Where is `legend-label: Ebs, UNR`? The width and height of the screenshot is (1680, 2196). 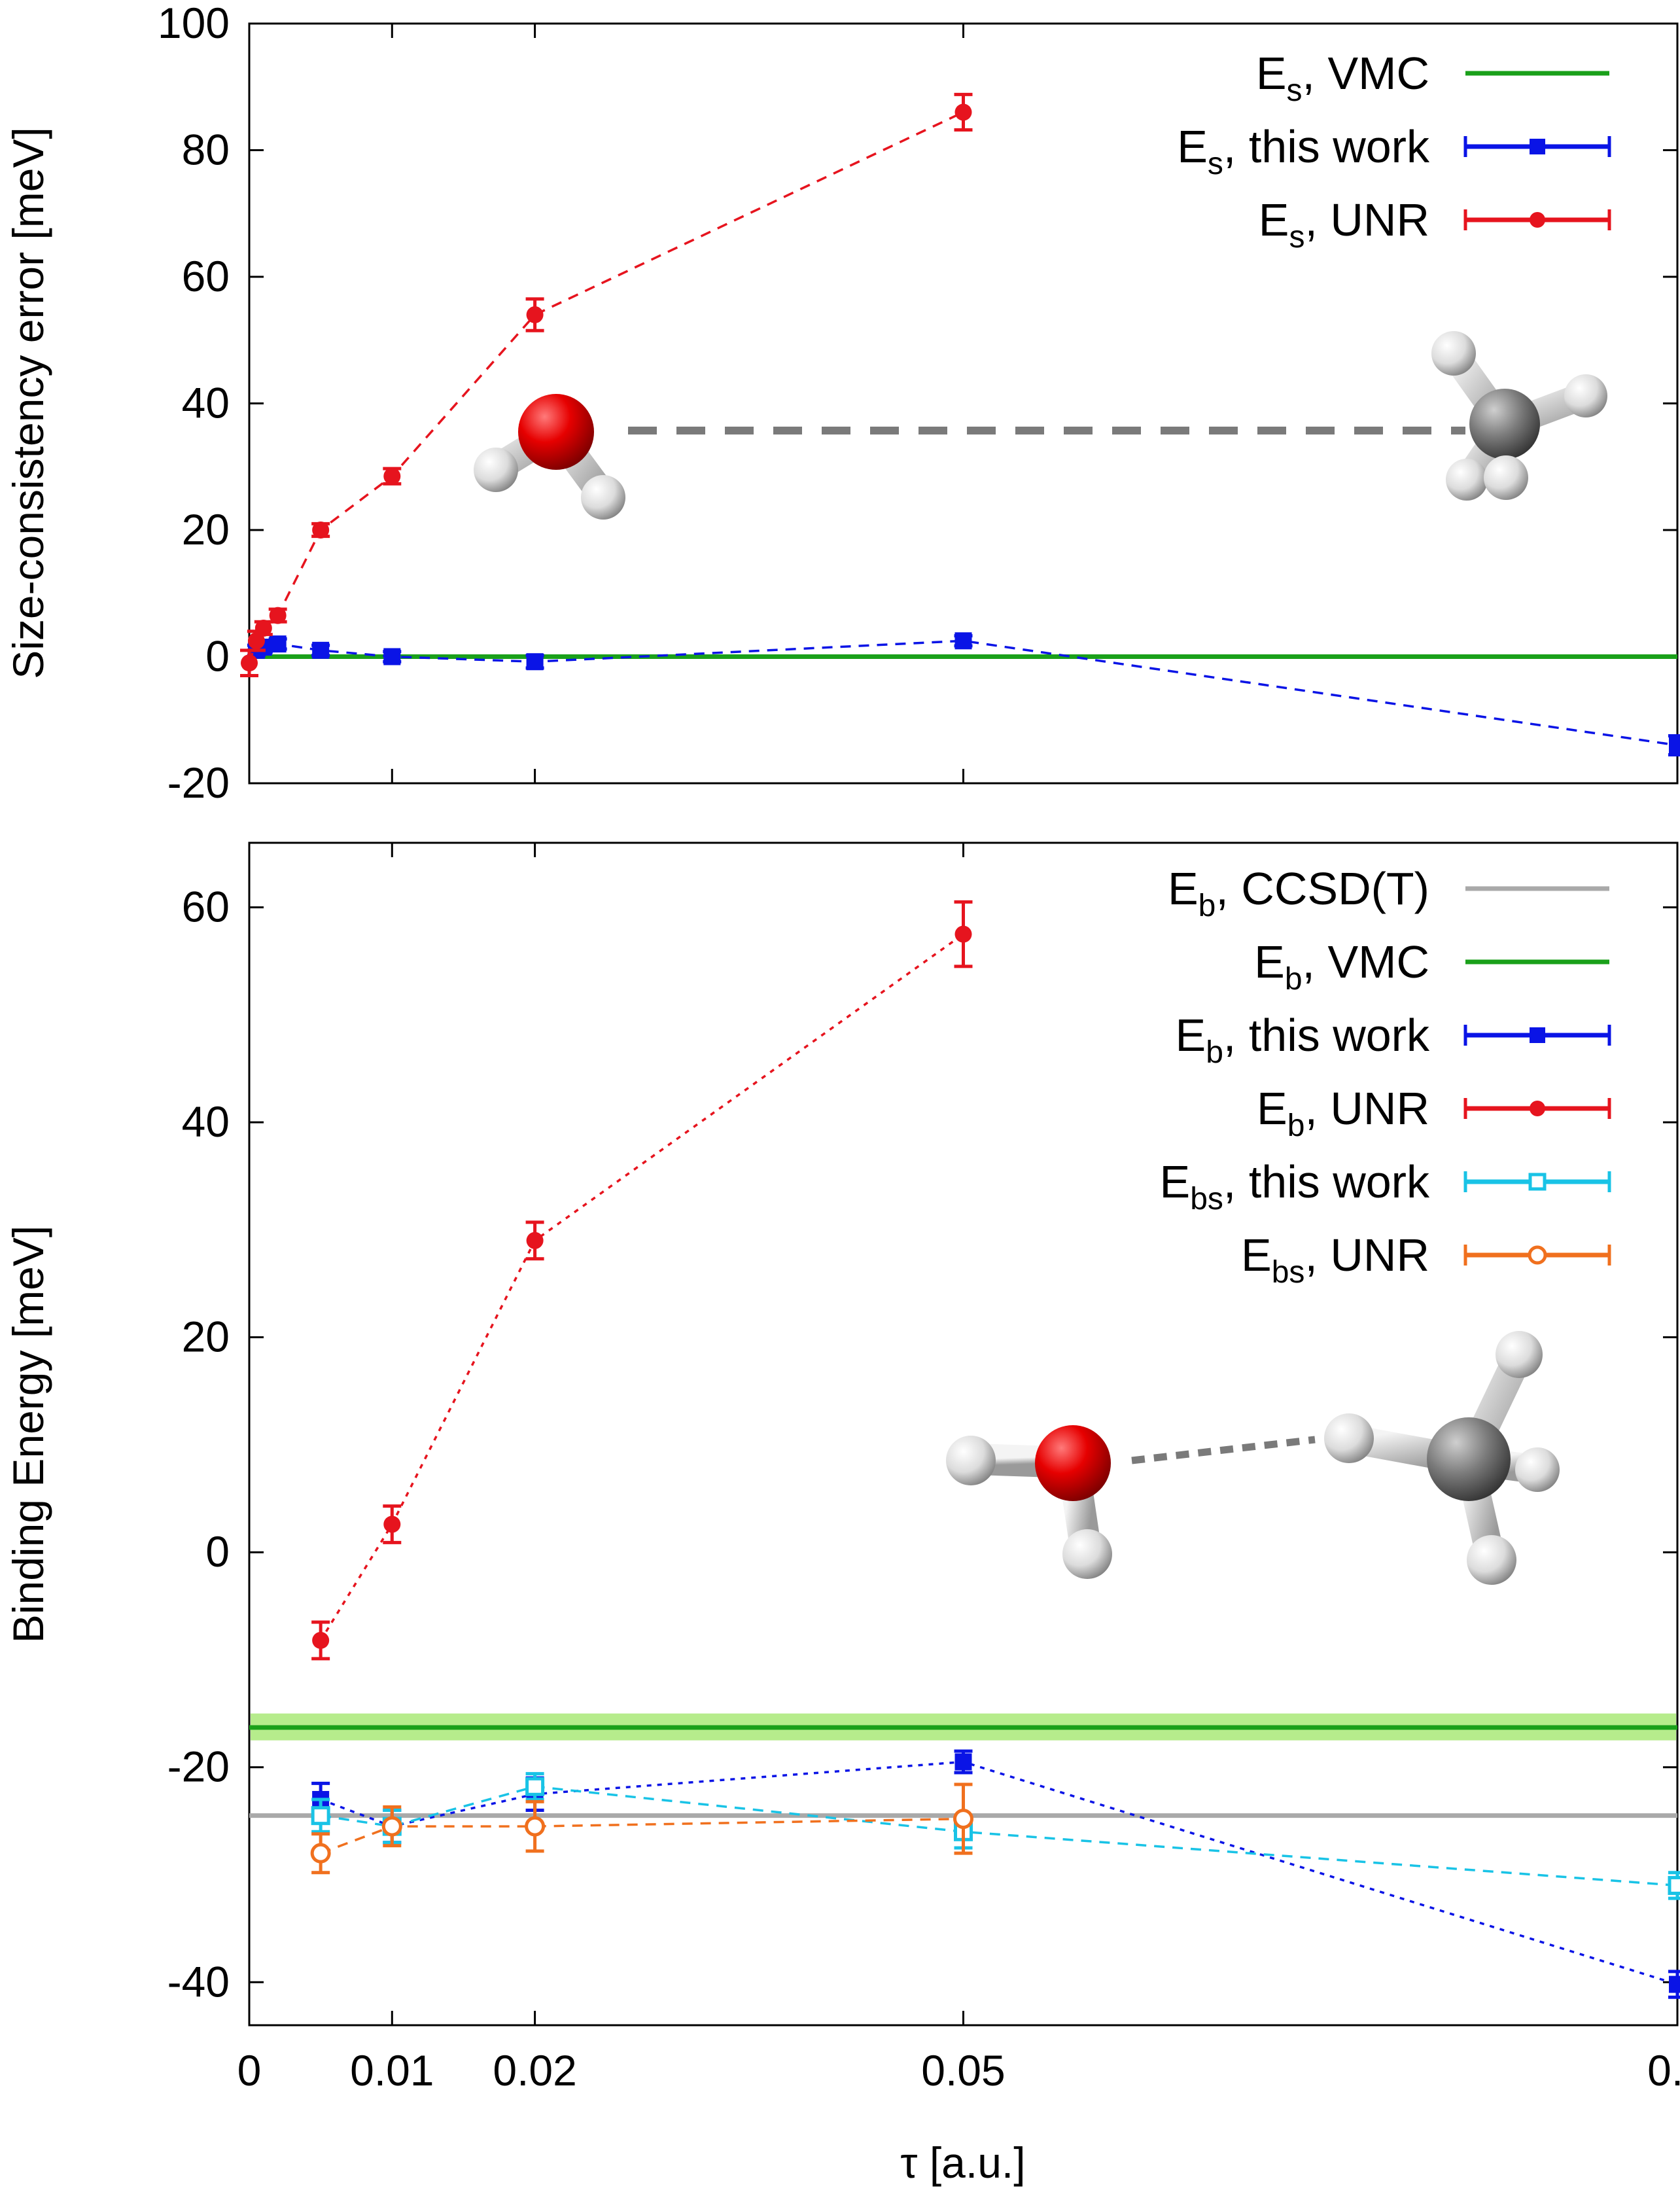 legend-label: Ebs, UNR is located at coordinates (1335, 1260).